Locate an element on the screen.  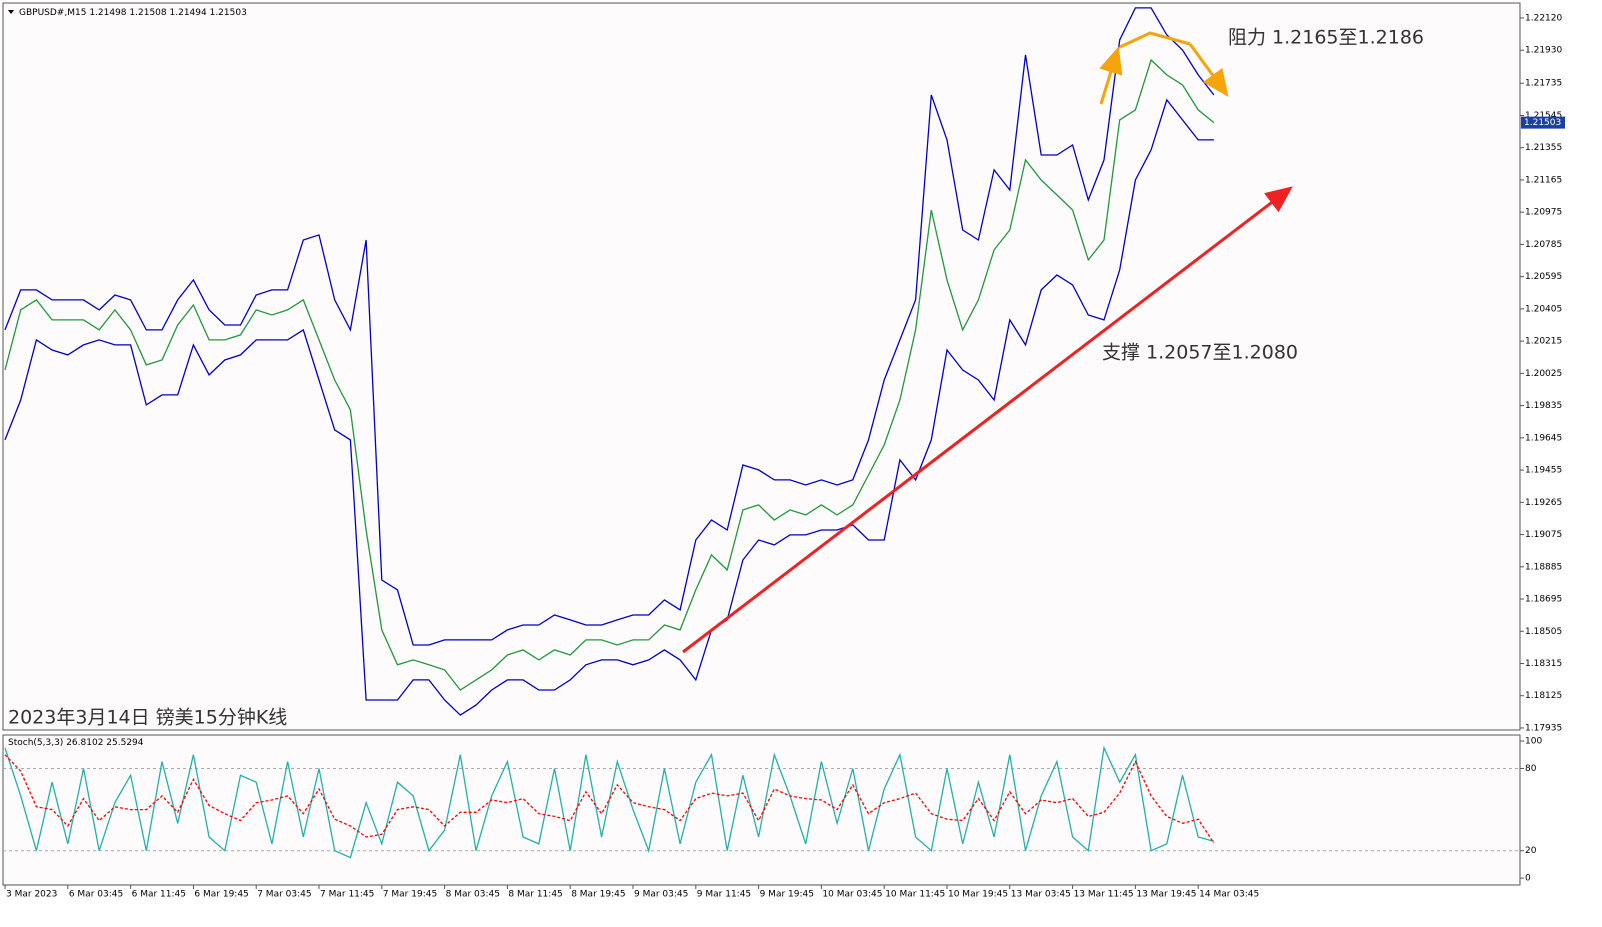
menu-triangle is located at coordinates (11, 12).